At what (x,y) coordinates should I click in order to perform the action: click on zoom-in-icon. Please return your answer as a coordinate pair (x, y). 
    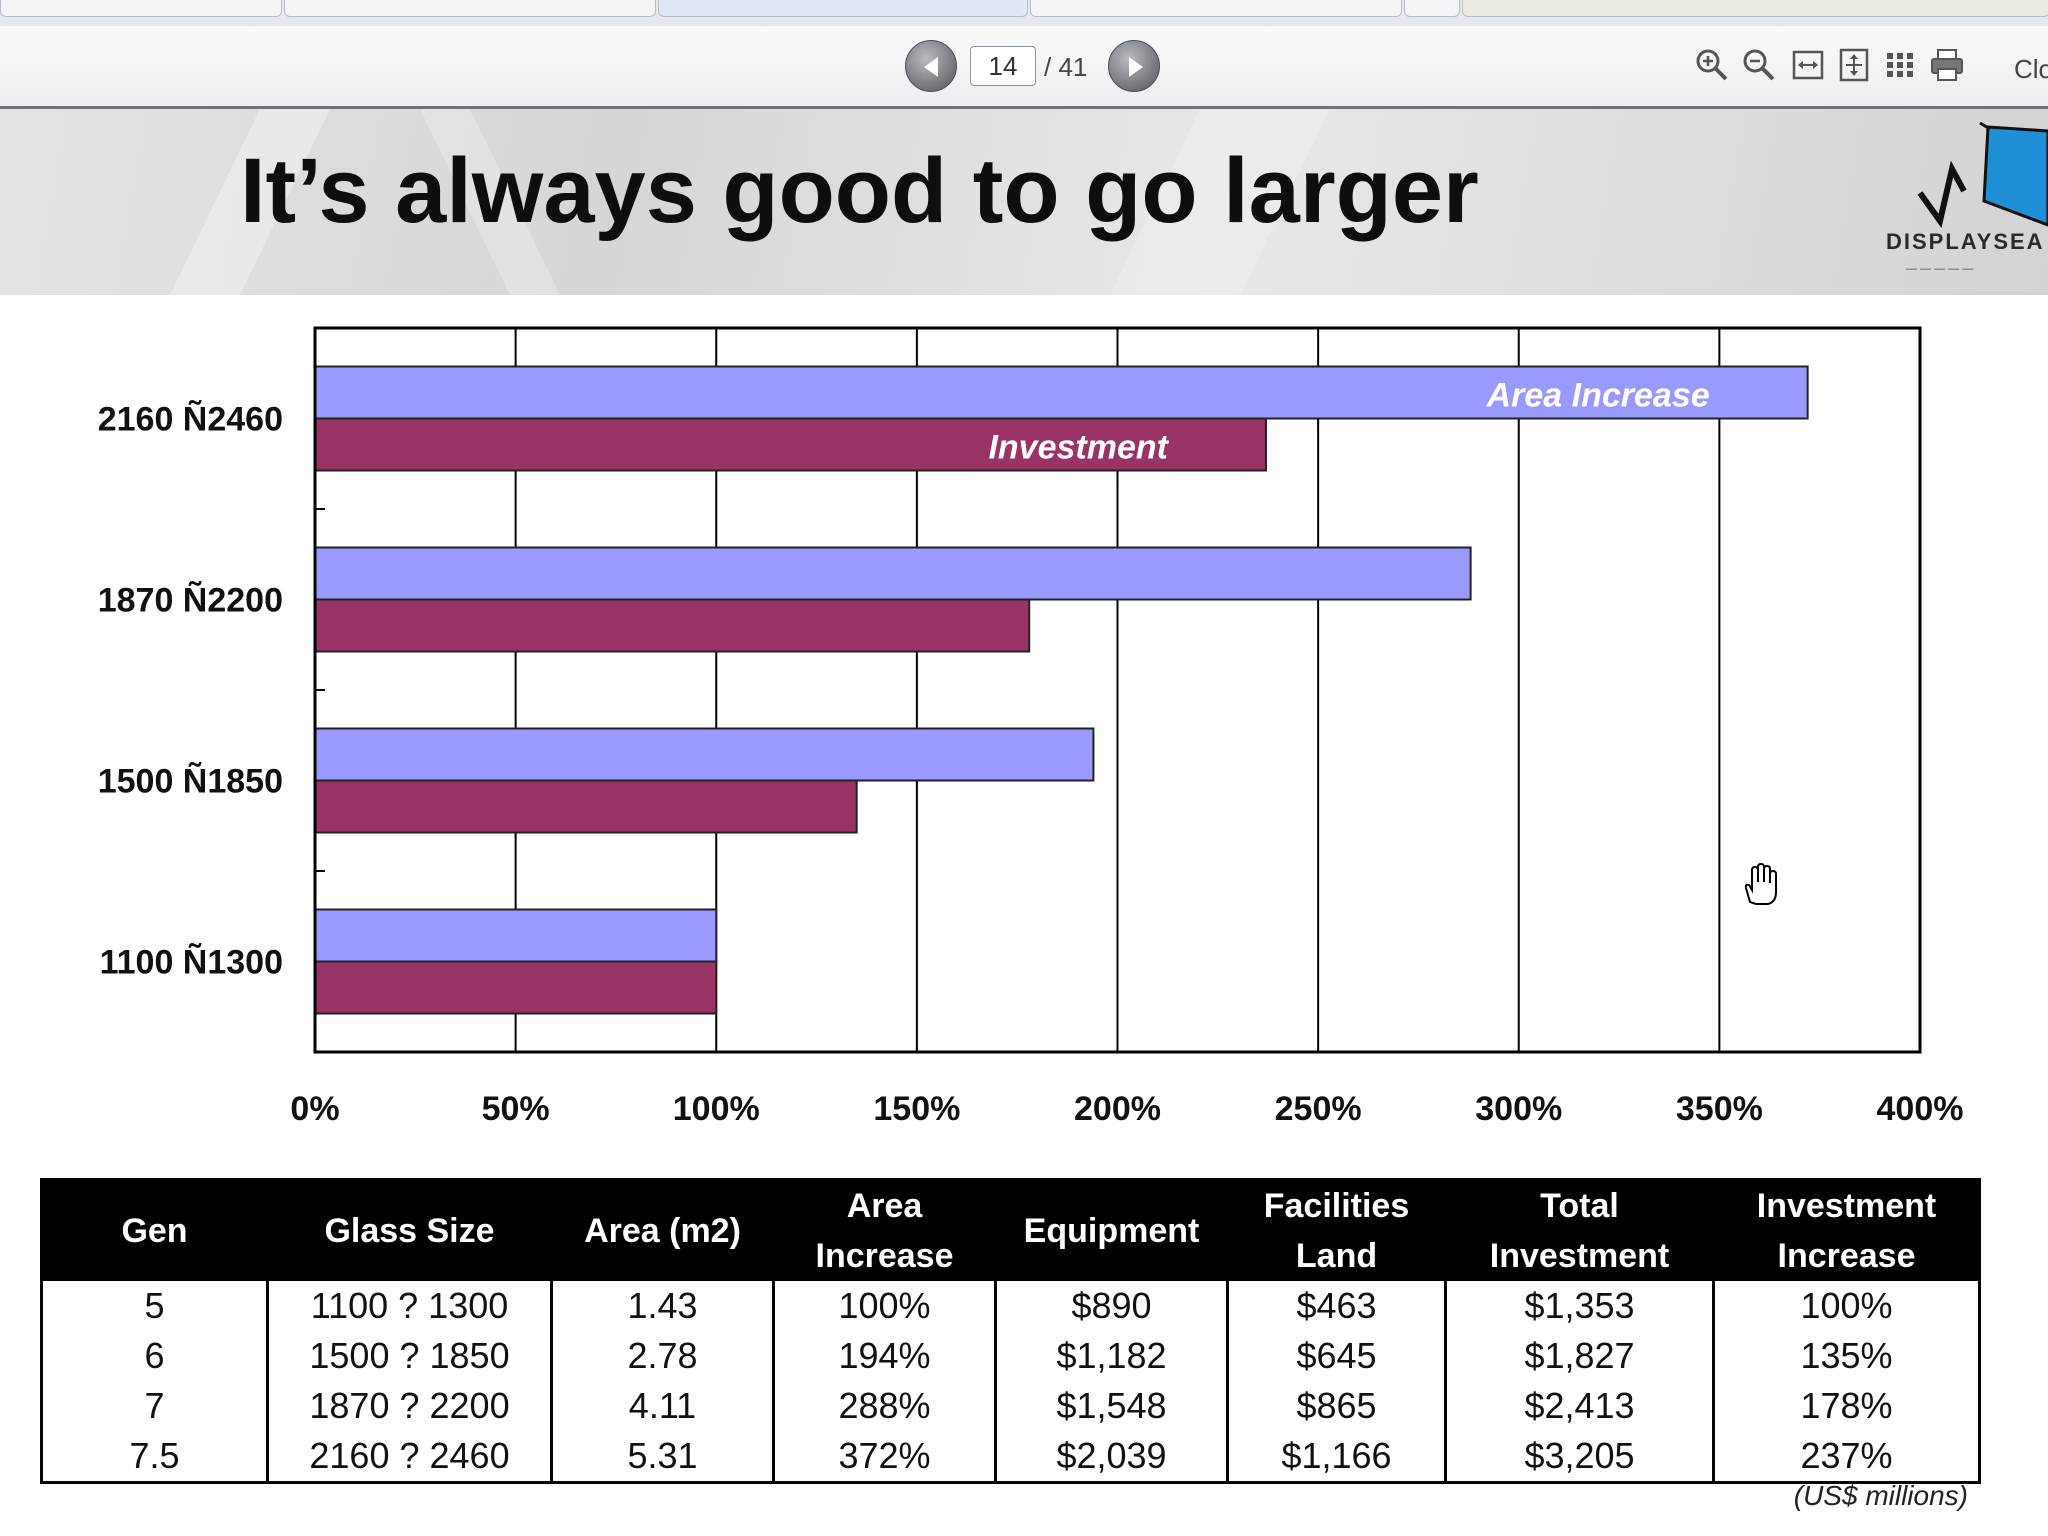
    Looking at the image, I should click on (1712, 65).